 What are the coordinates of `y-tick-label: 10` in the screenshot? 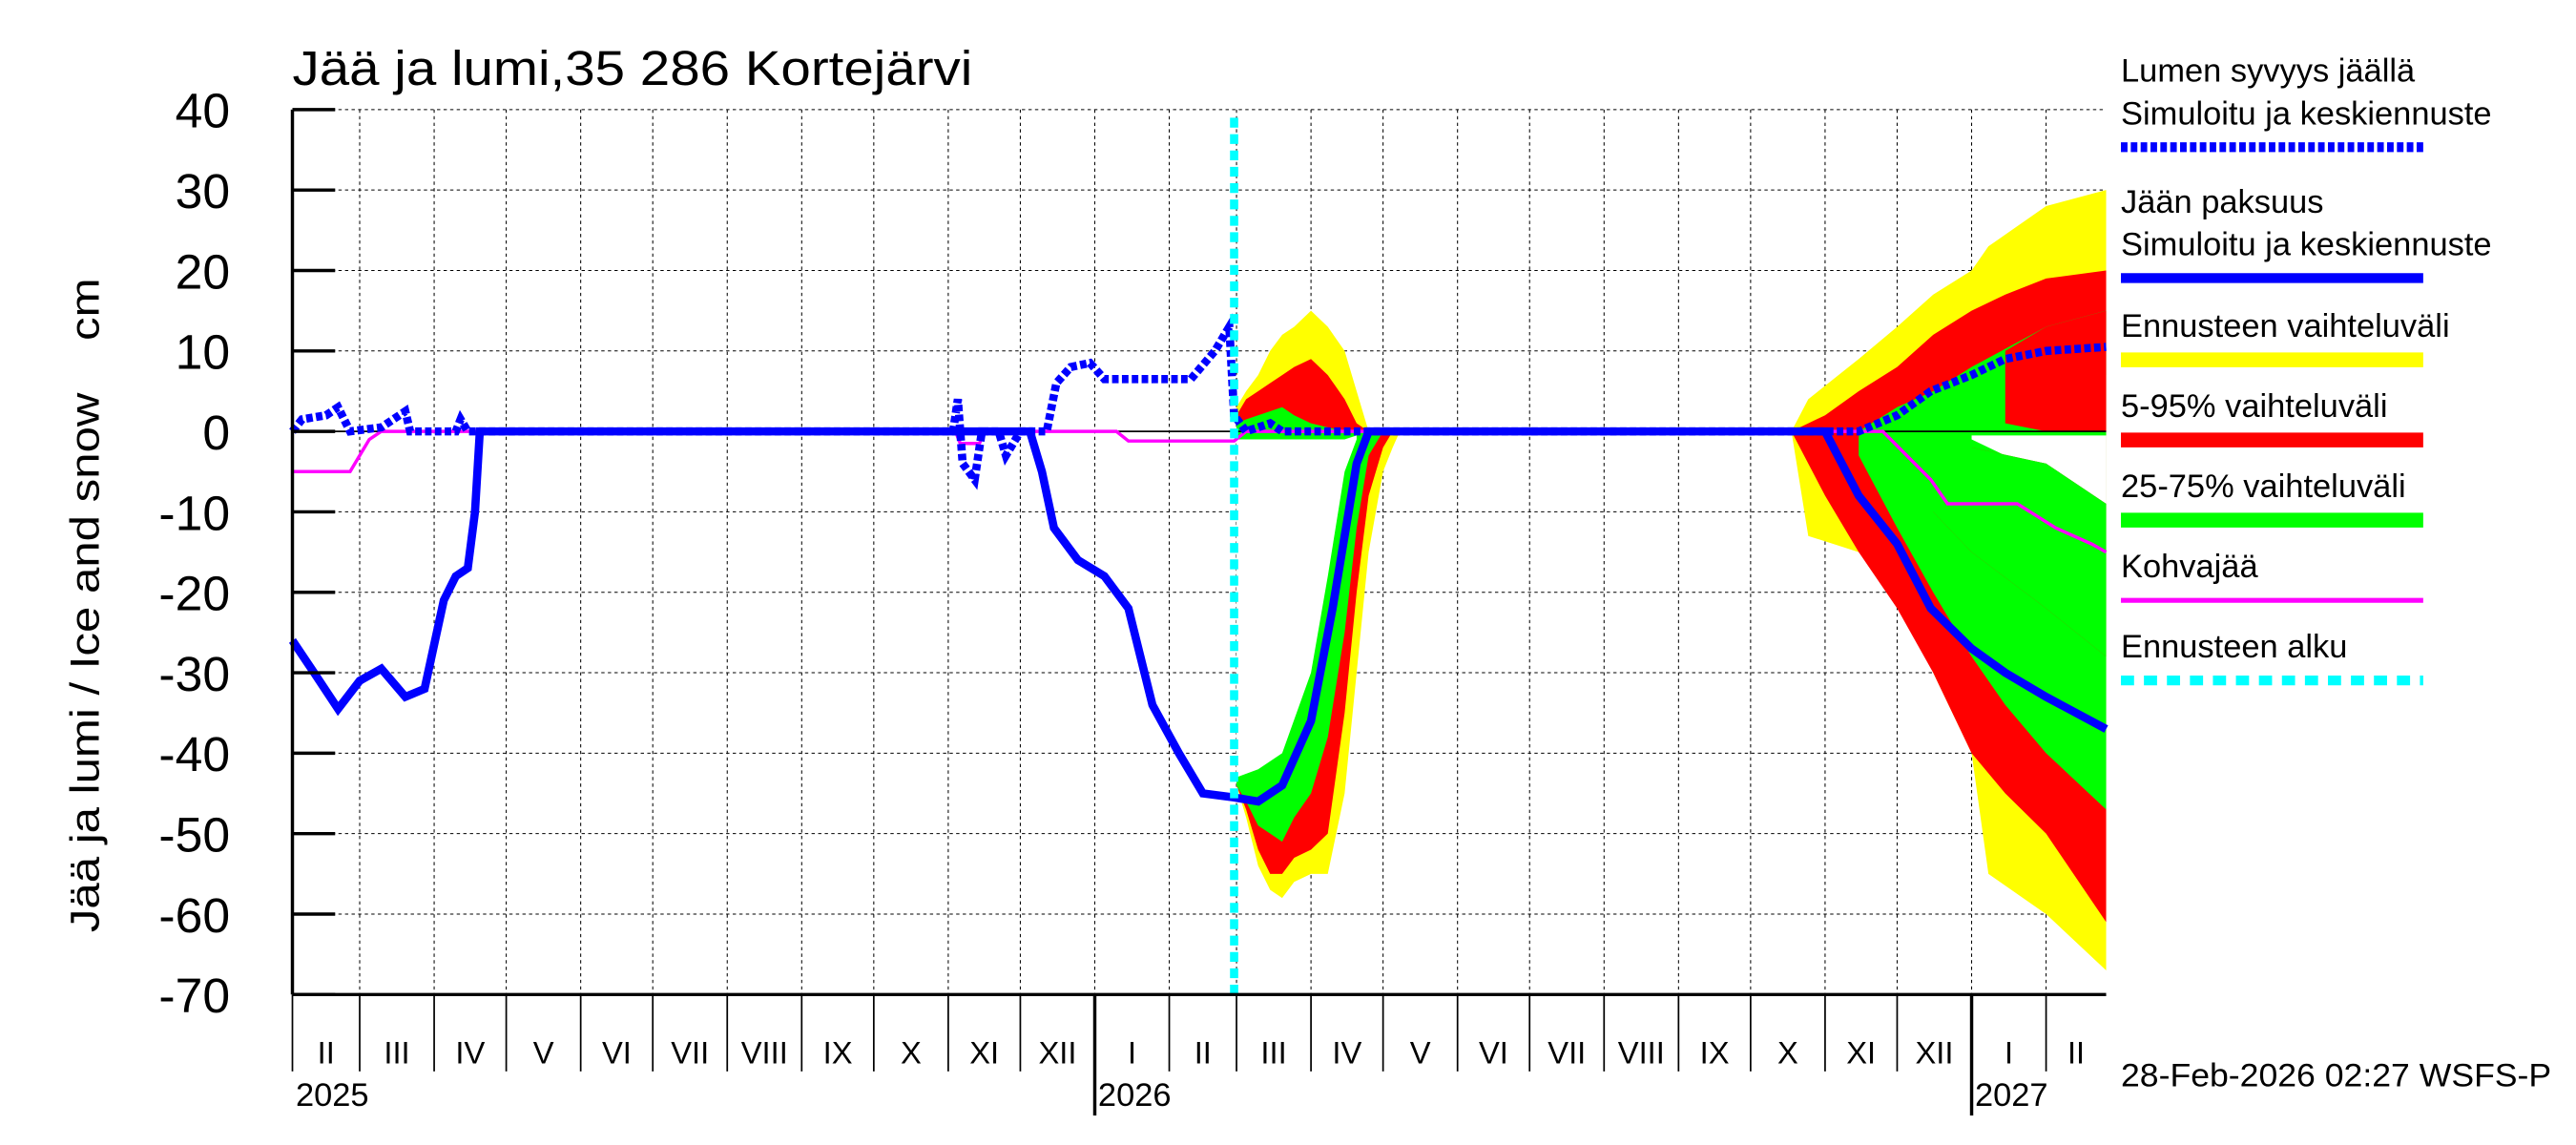 It's located at (203, 352).